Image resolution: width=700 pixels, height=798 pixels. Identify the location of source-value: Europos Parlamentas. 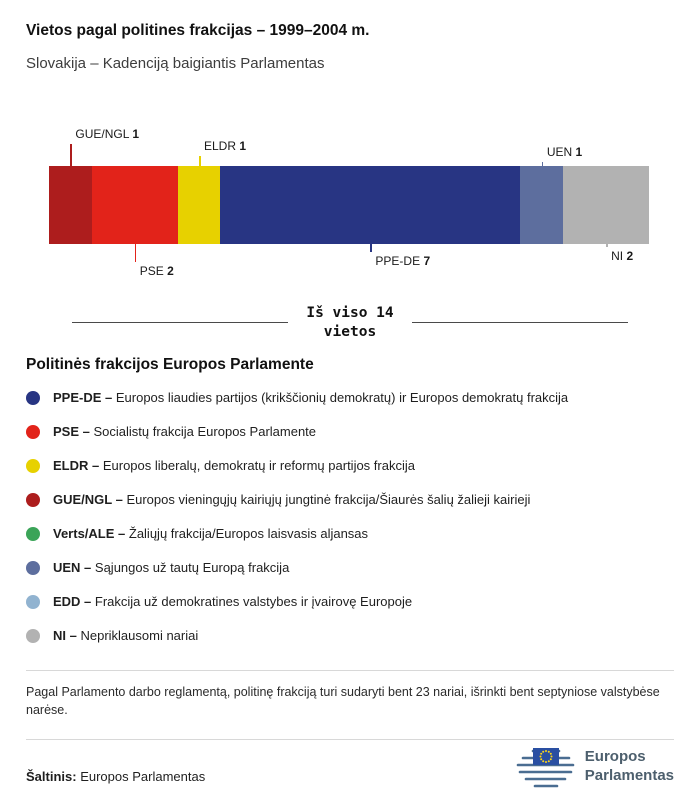
(143, 776).